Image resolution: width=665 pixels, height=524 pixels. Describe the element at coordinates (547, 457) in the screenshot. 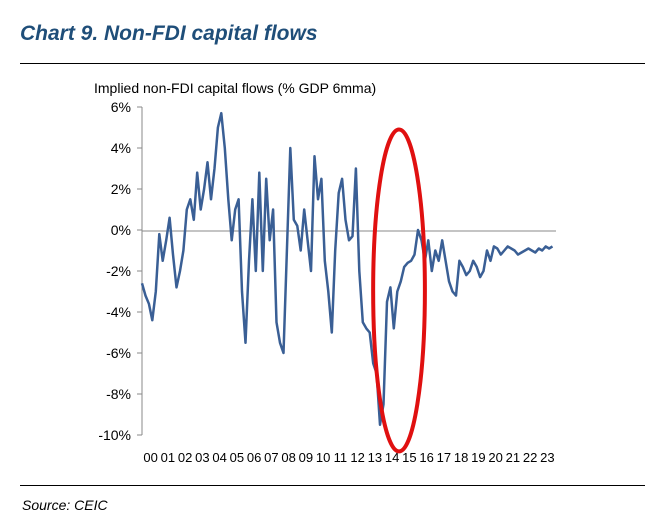

I see `x-tick-label: 23` at that location.